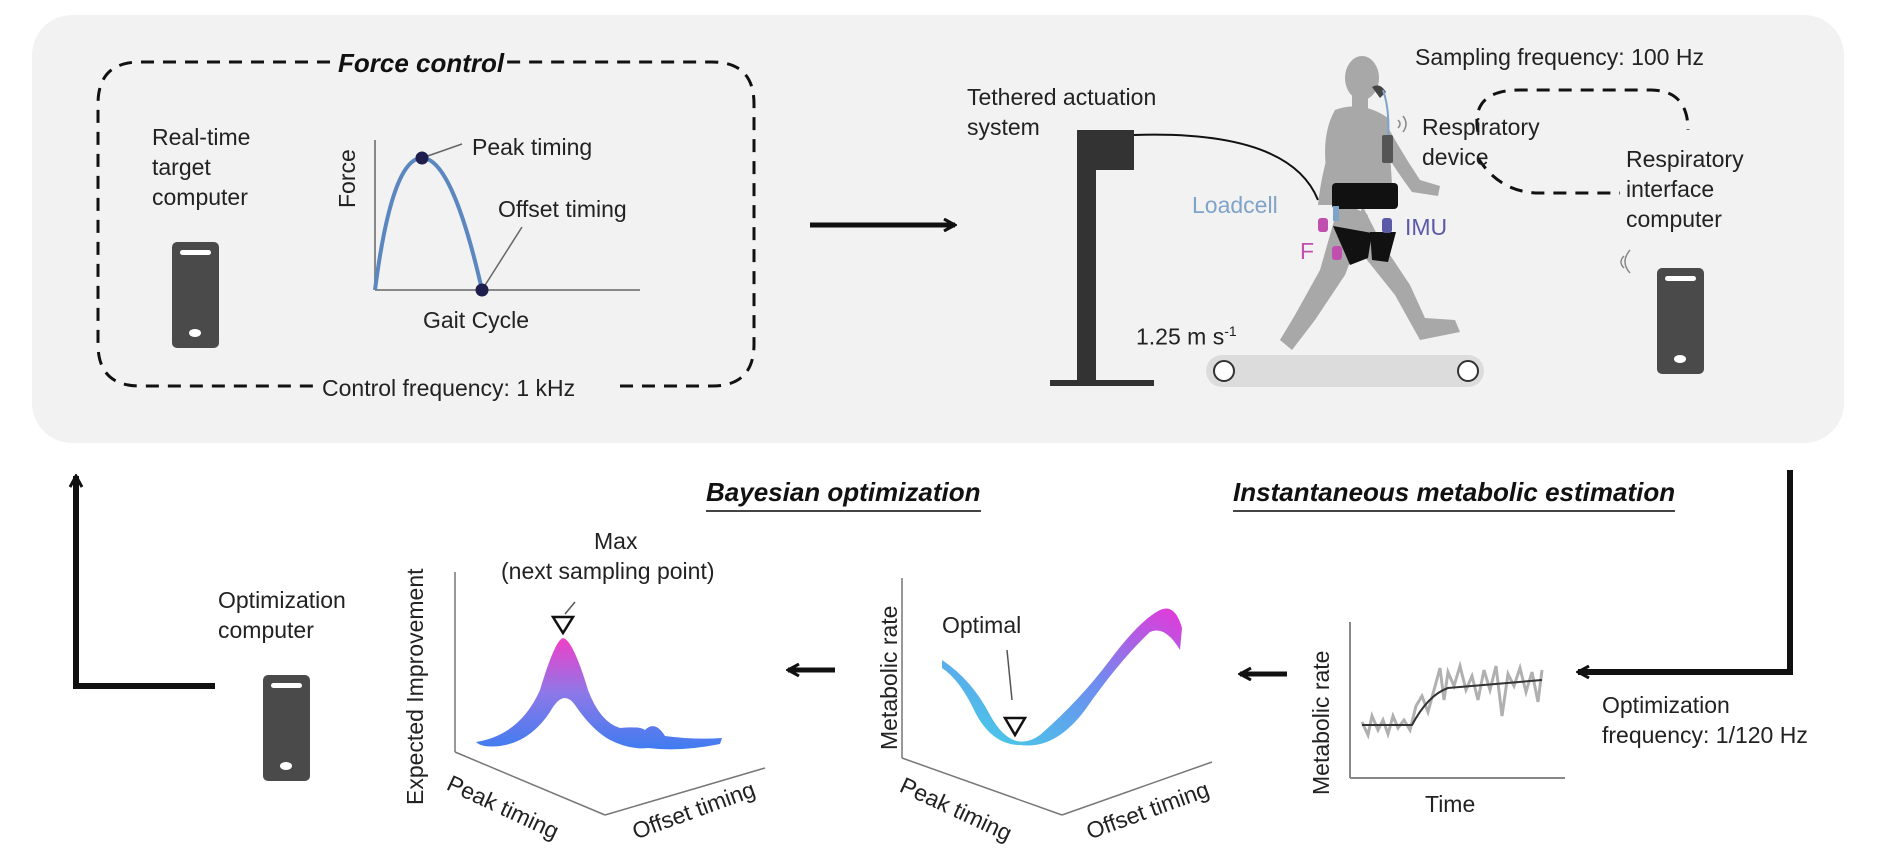 The width and height of the screenshot is (1886, 848). Describe the element at coordinates (286, 728) in the screenshot. I see `optimization-computer-icon` at that location.